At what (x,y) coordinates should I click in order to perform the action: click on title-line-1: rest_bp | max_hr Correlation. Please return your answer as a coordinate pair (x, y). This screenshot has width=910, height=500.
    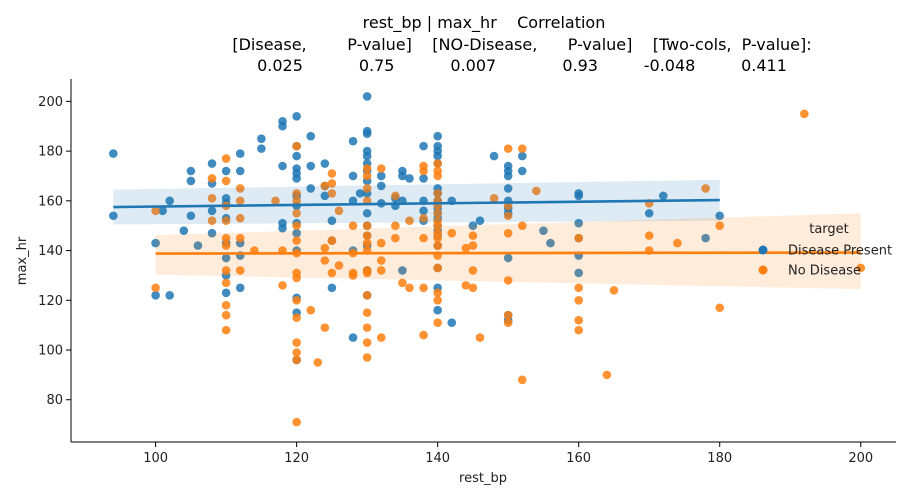
    Looking at the image, I should click on (484, 23).